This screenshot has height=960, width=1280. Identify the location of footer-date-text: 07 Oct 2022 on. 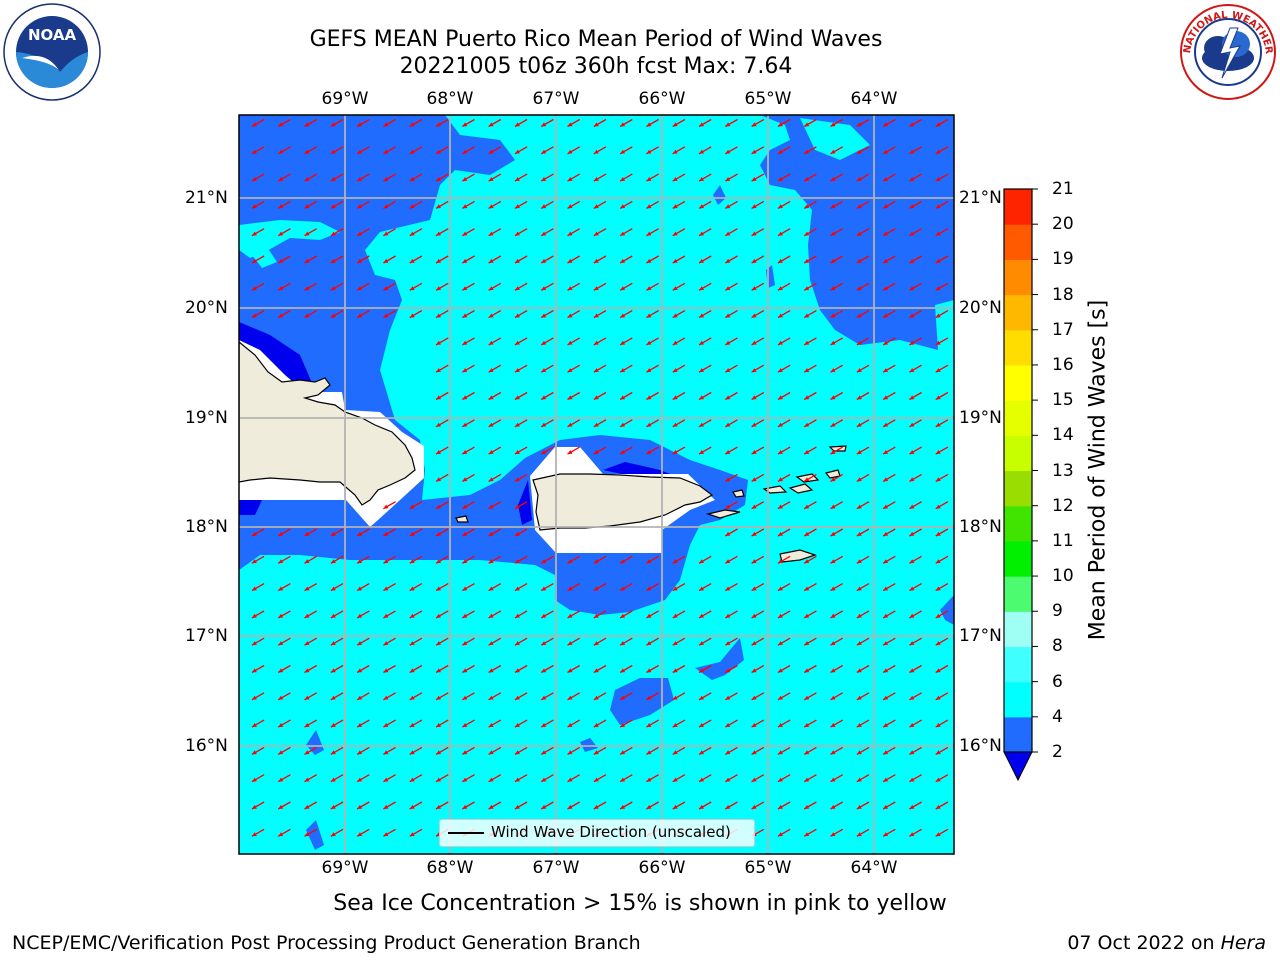
(1144, 943).